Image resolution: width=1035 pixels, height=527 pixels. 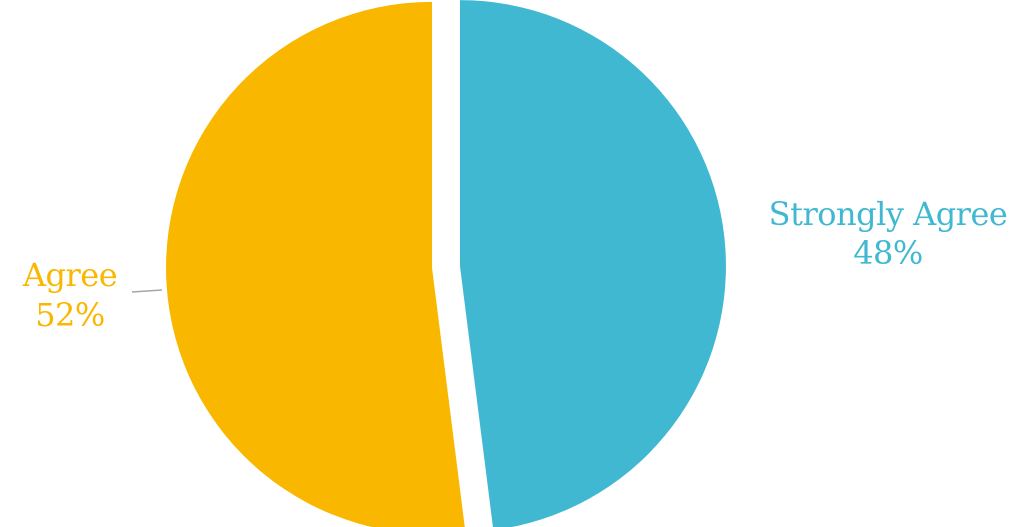 I want to click on leader-line, so click(x=147, y=291).